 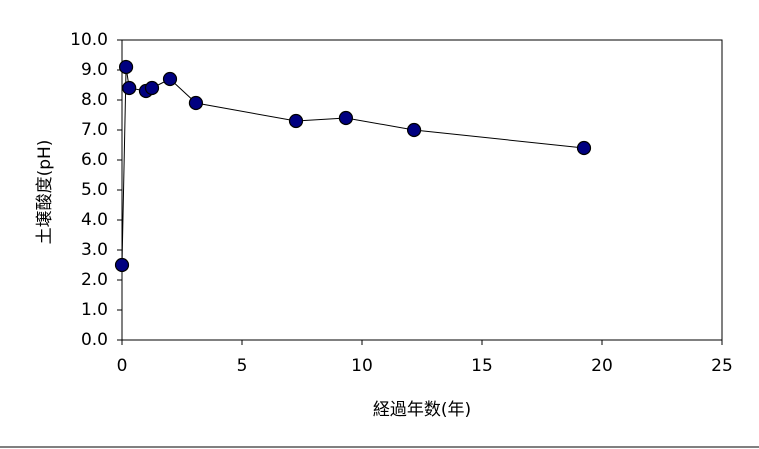 I want to click on y-tick-label: 5.0, so click(x=94, y=190).